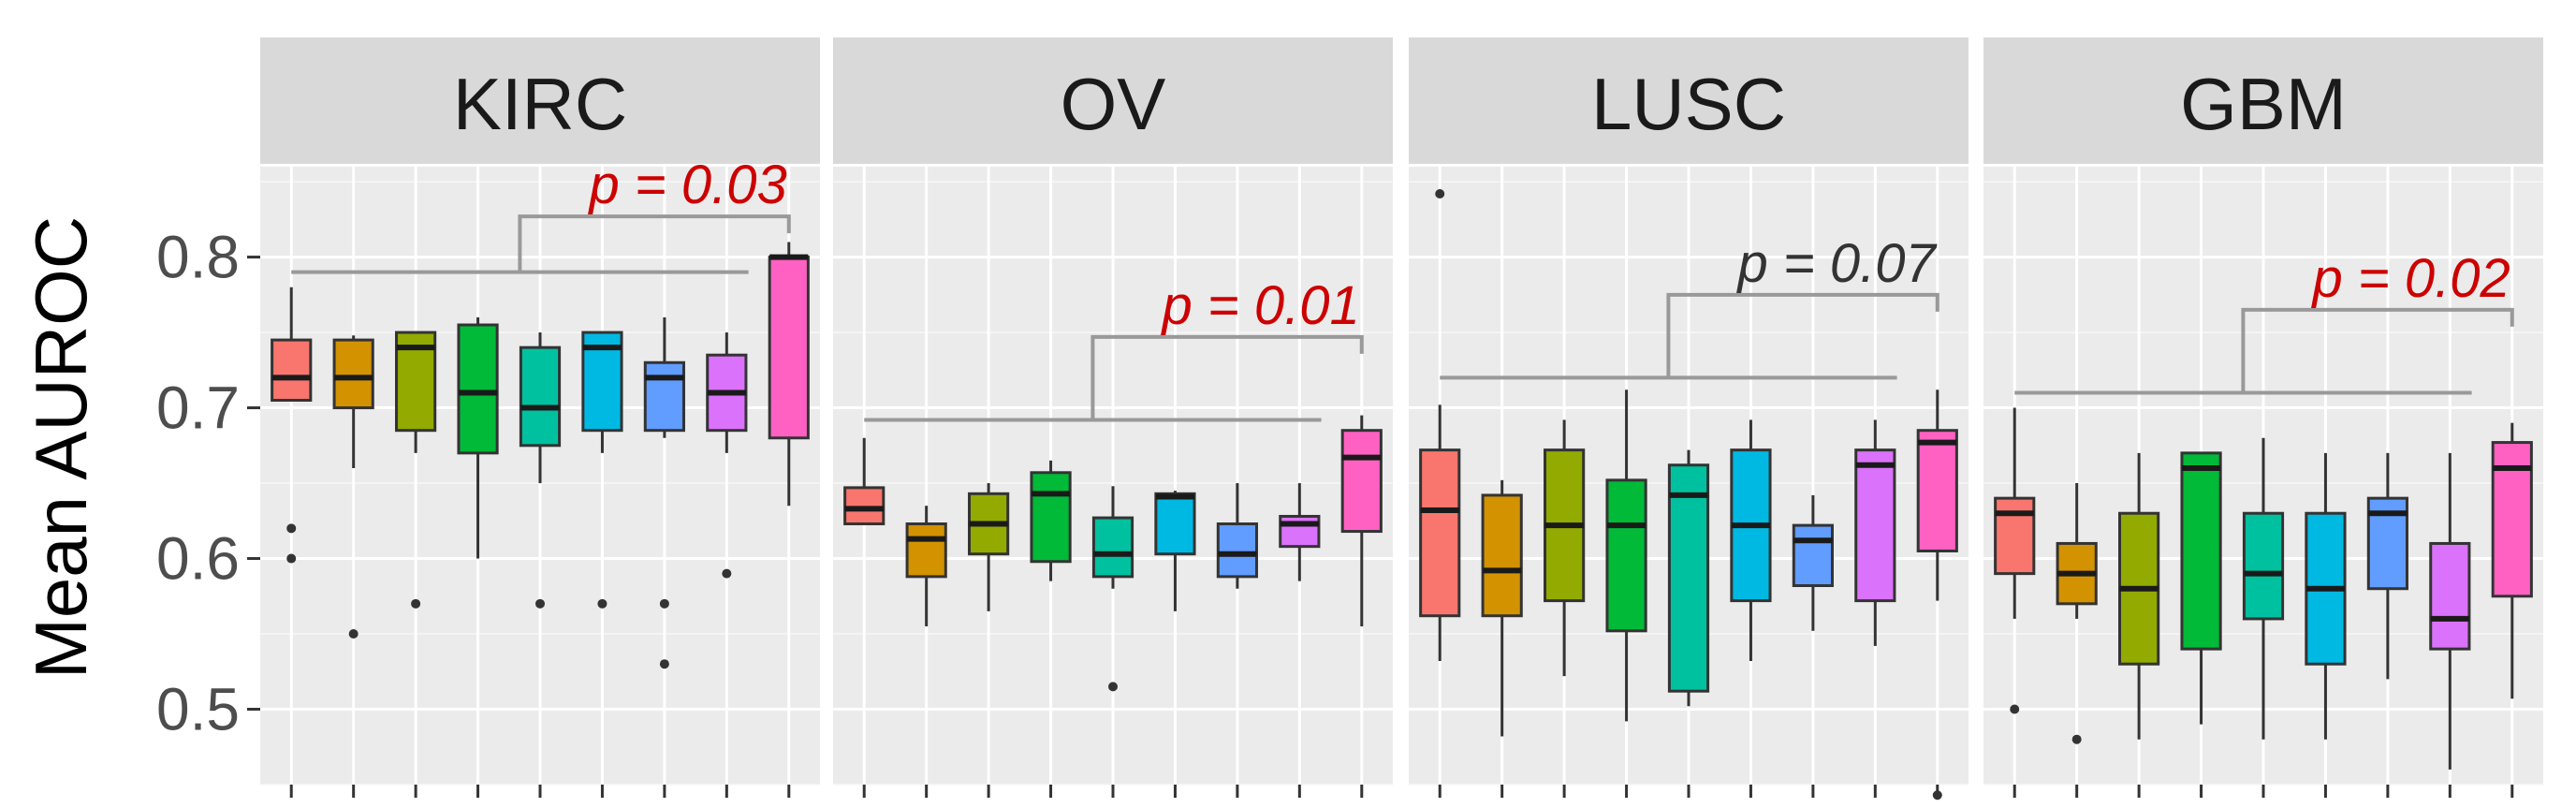 This screenshot has height=808, width=2576. I want to click on y-tick-label: 0.6, so click(198, 559).